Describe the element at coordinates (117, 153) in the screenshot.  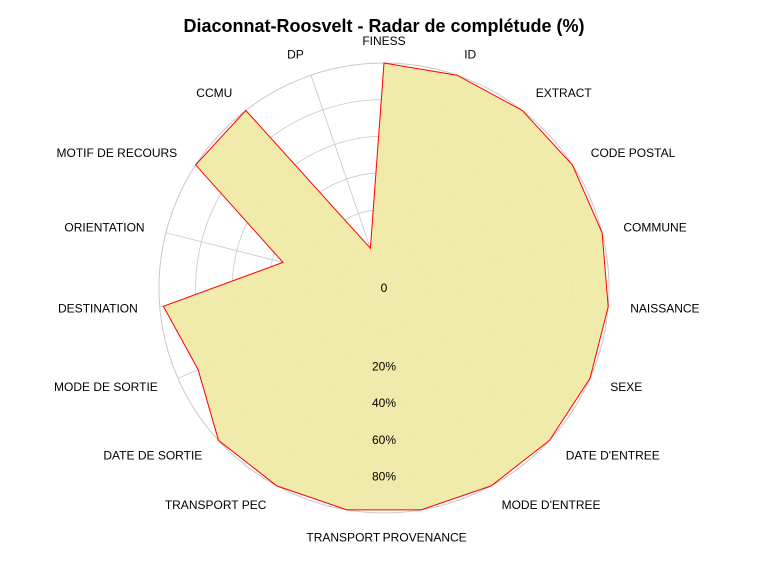
I see `axis-label: MOTIF DE RECOURS` at that location.